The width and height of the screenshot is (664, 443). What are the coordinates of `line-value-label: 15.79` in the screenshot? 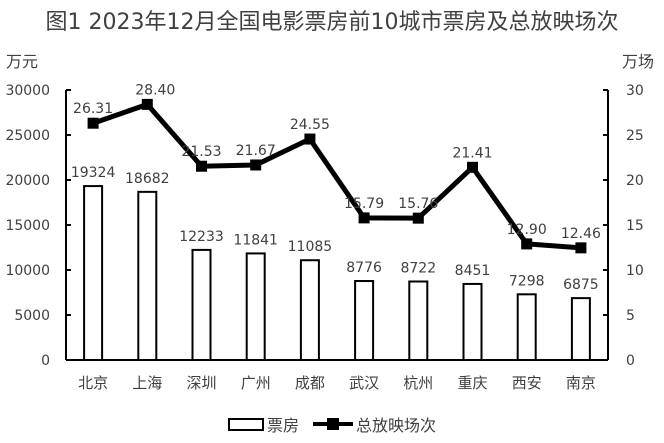 It's located at (364, 204).